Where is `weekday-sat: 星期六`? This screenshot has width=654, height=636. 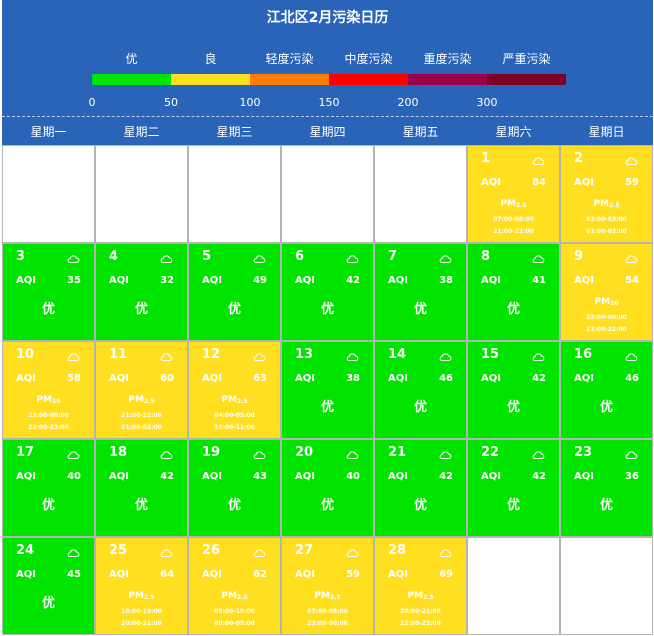
weekday-sat: 星期六 is located at coordinates (513, 132).